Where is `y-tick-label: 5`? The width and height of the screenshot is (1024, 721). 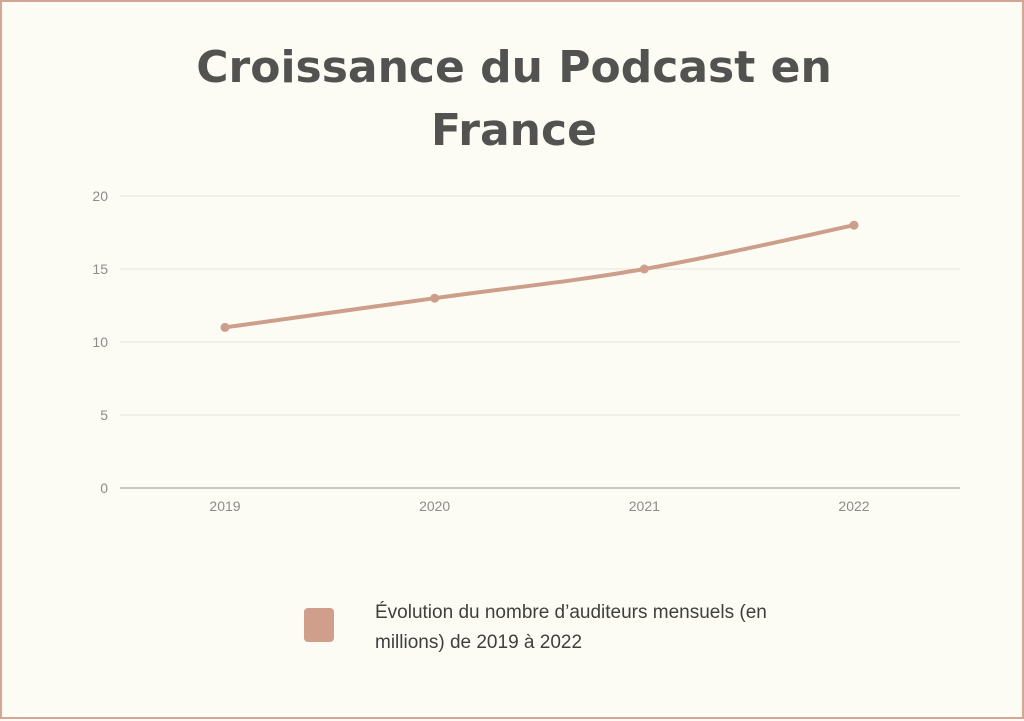 y-tick-label: 5 is located at coordinates (104, 415).